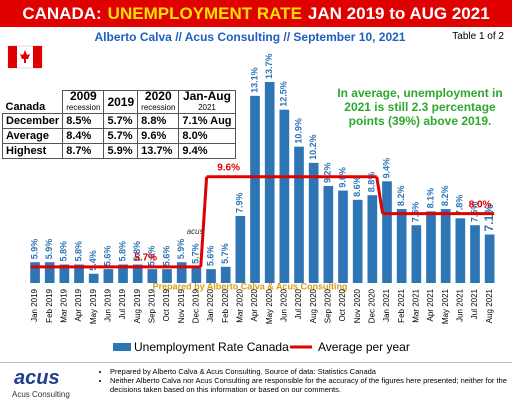 Image resolution: width=512 pixels, height=403 pixels. I want to click on average-label: 9.6%, so click(228, 167).